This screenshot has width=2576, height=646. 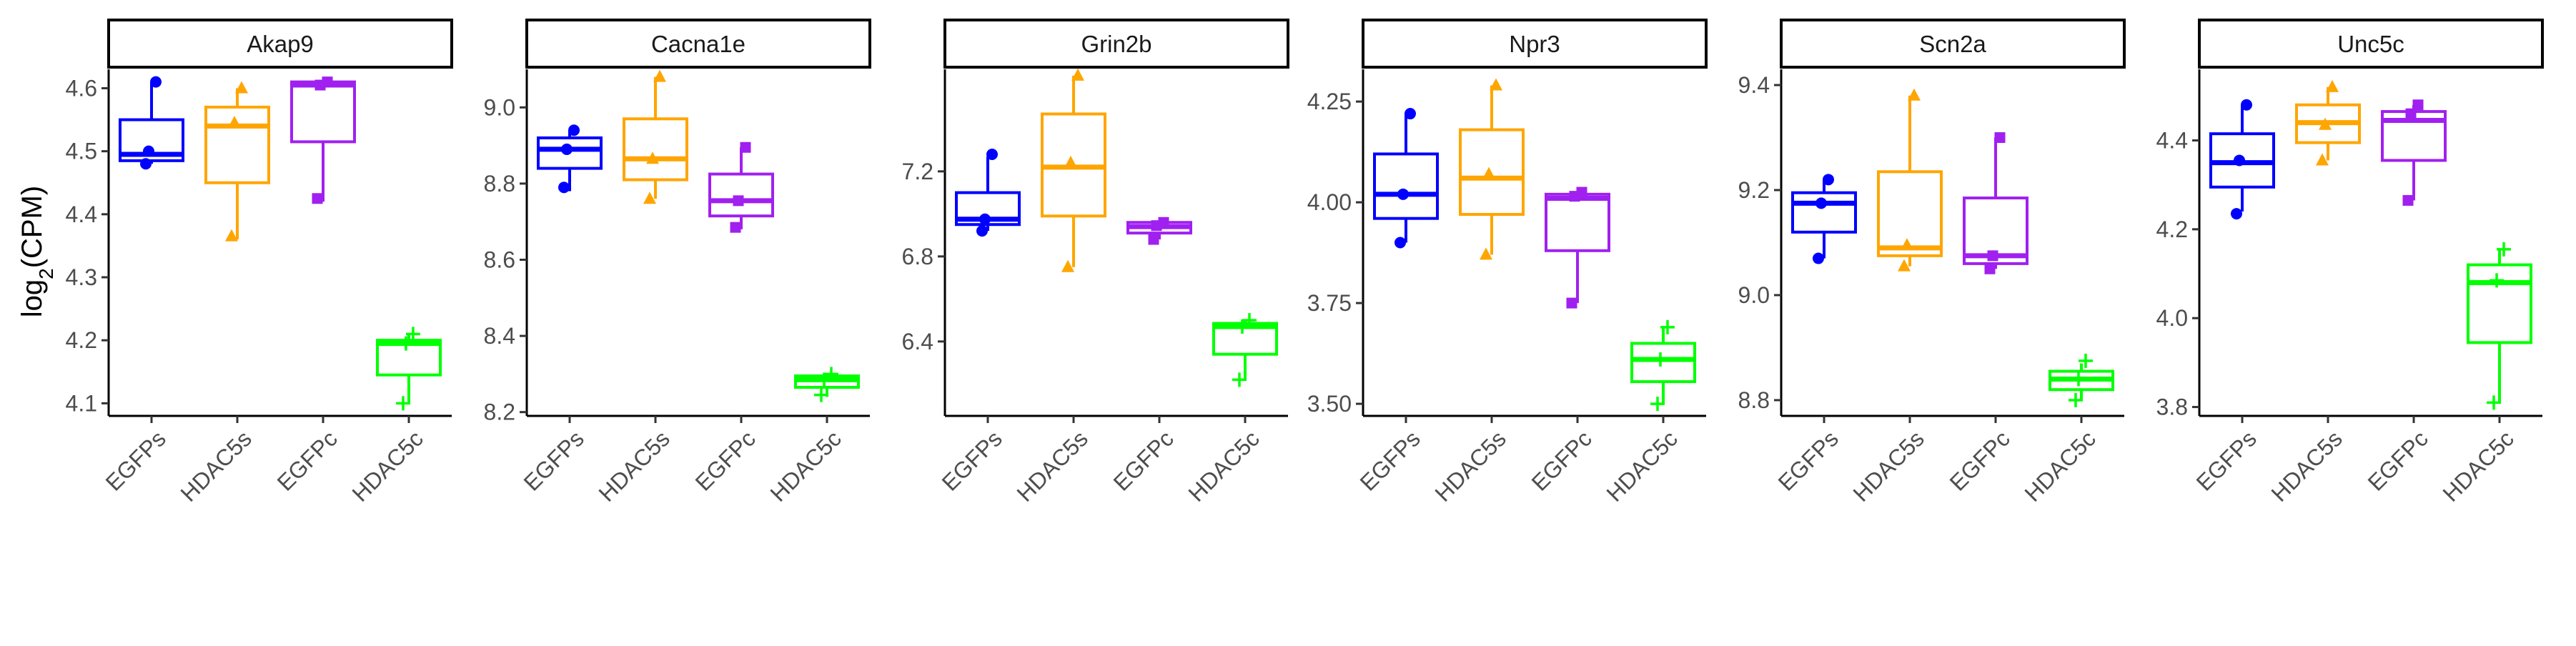 What do you see at coordinates (82, 88) in the screenshot?
I see `y-tick-label: 4.6` at bounding box center [82, 88].